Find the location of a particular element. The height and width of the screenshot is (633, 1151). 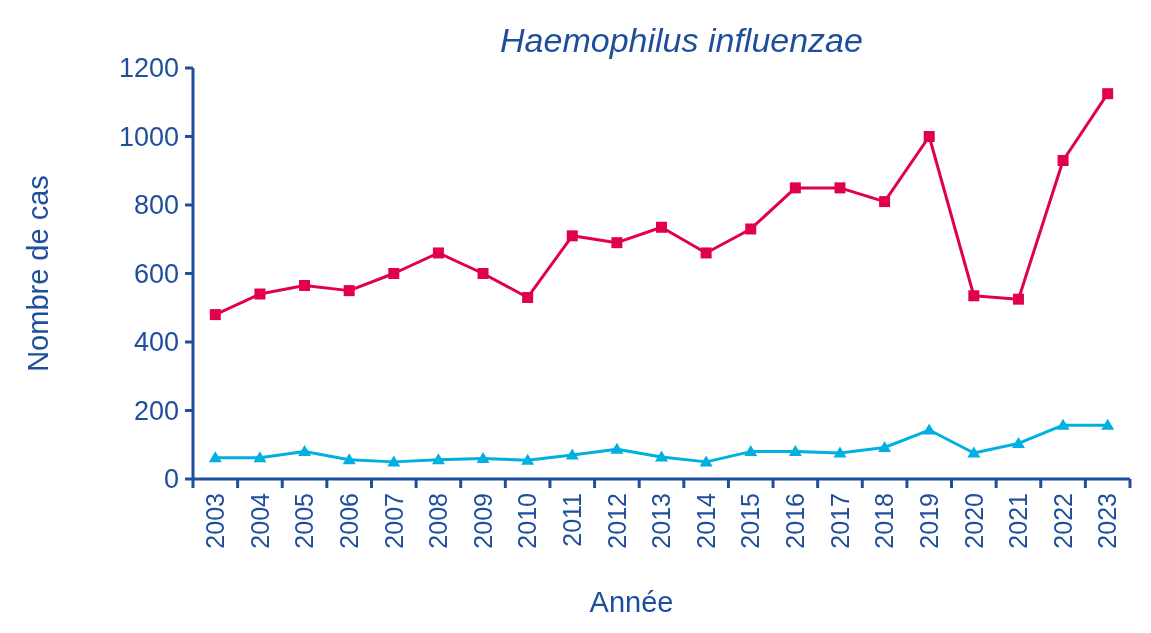

x-tick-label: 2021 is located at coordinates (1018, 521).